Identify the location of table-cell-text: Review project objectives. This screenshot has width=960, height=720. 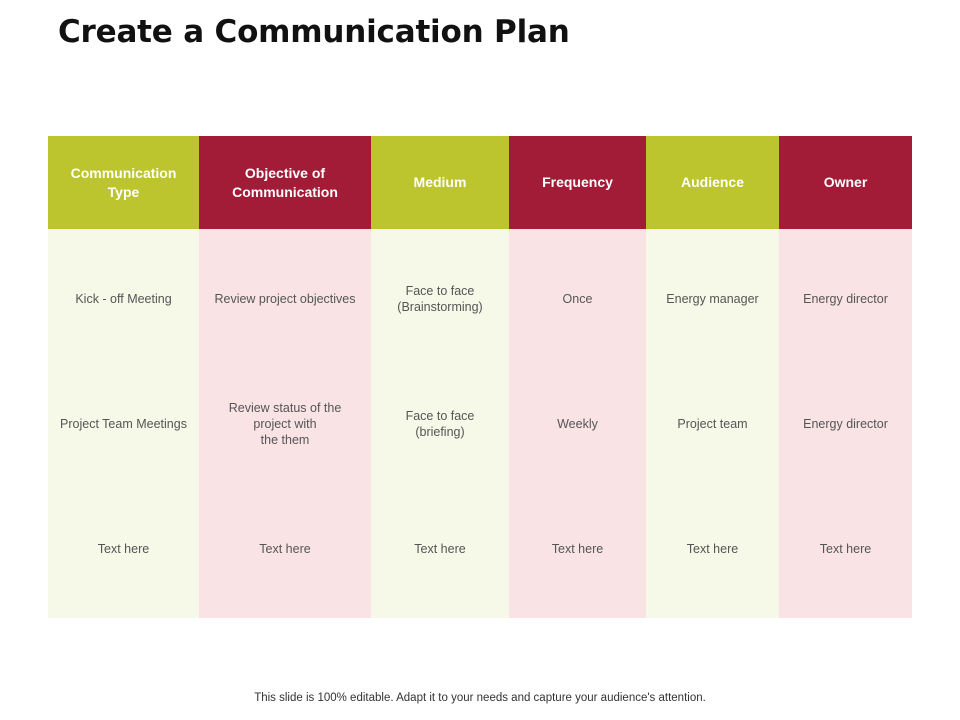
(285, 299).